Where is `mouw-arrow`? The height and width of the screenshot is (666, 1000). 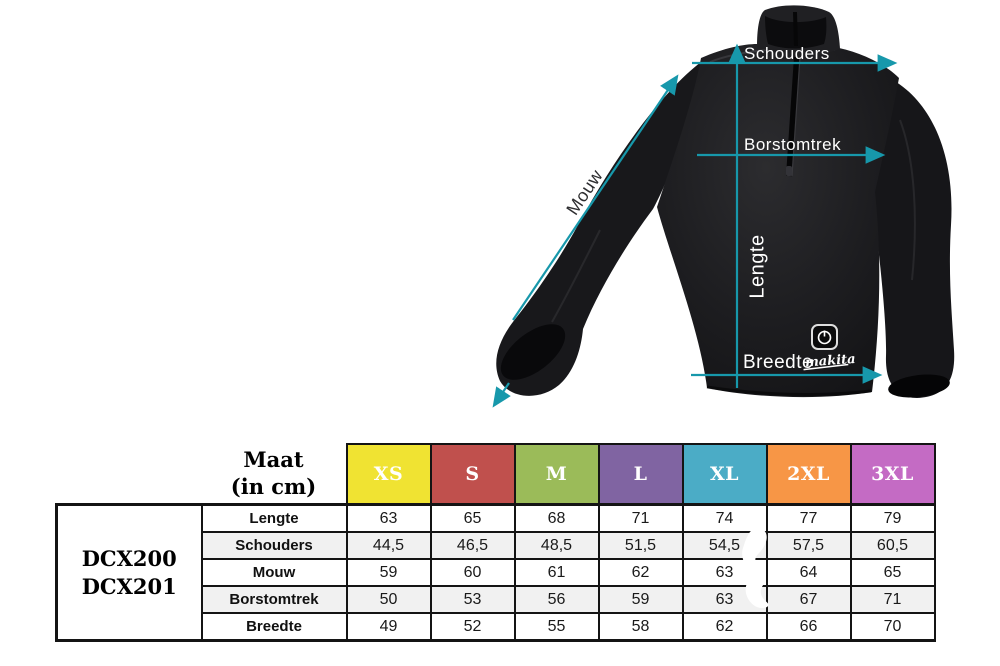 mouw-arrow is located at coordinates (595, 197).